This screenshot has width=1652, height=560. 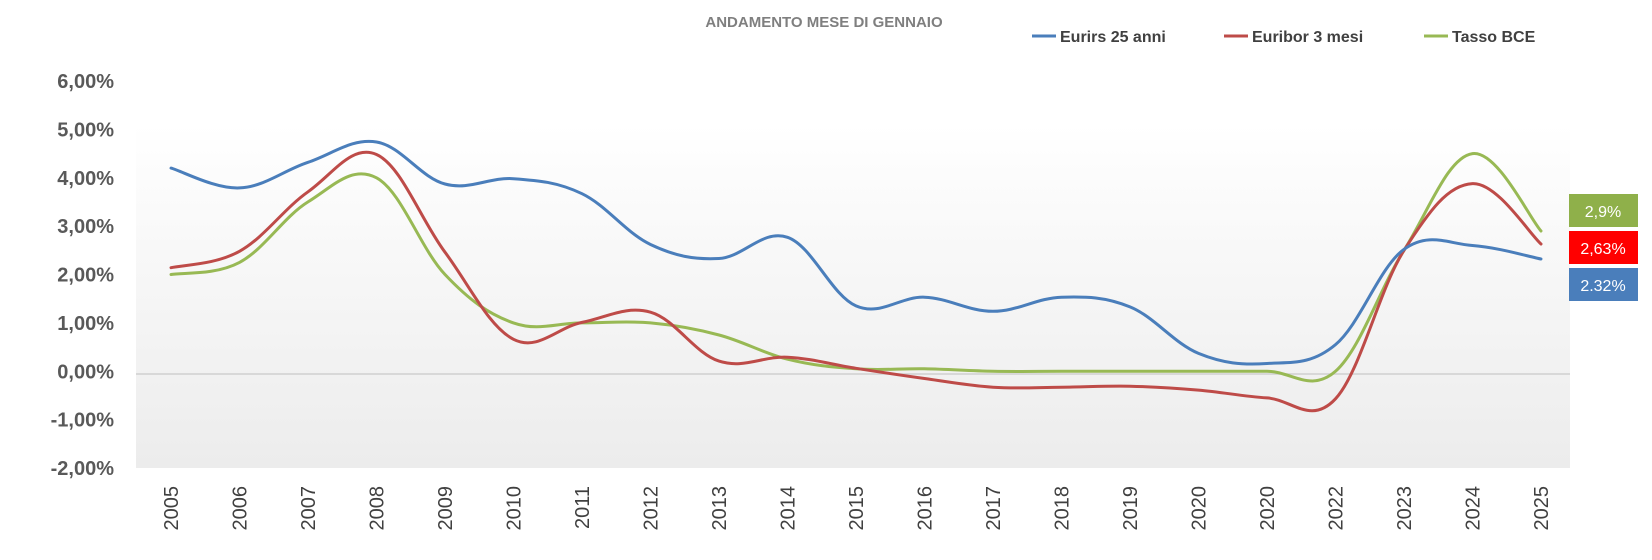 What do you see at coordinates (85, 324) in the screenshot?
I see `y-tick-label: 1,00%` at bounding box center [85, 324].